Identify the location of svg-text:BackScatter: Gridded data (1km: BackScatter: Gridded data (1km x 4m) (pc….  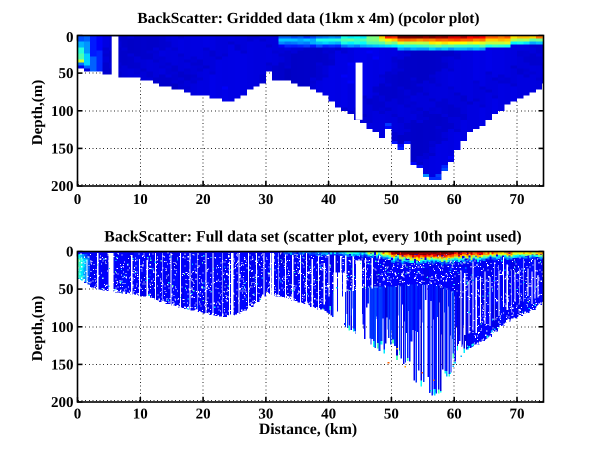
(308, 18).